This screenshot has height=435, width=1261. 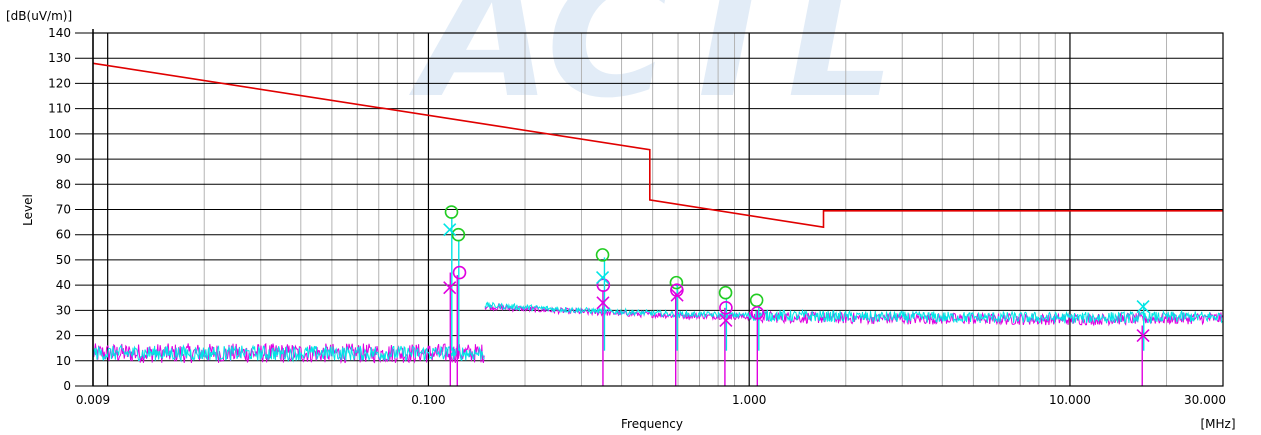 What do you see at coordinates (63, 336) in the screenshot?
I see `y-tick-label: 20` at bounding box center [63, 336].